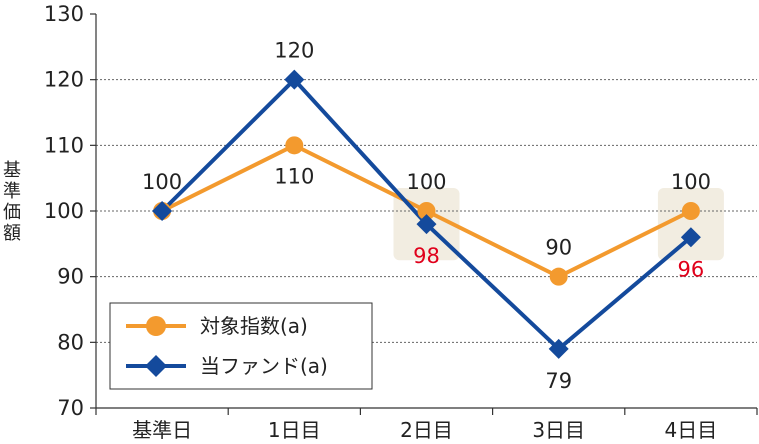 The width and height of the screenshot is (759, 444). I want to click on y-tick-labels: 70 80 90 100 110 120 130, so click(64, 211).